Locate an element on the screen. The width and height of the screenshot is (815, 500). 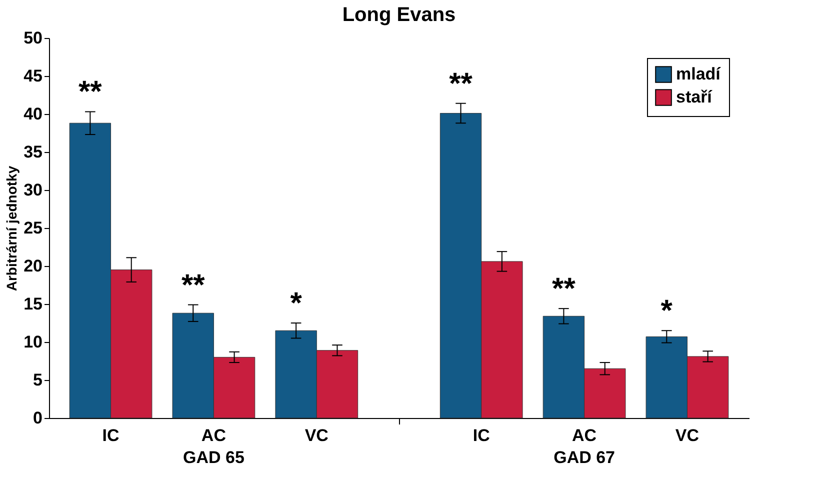
y-tick-label: 35 is located at coordinates (33, 152).